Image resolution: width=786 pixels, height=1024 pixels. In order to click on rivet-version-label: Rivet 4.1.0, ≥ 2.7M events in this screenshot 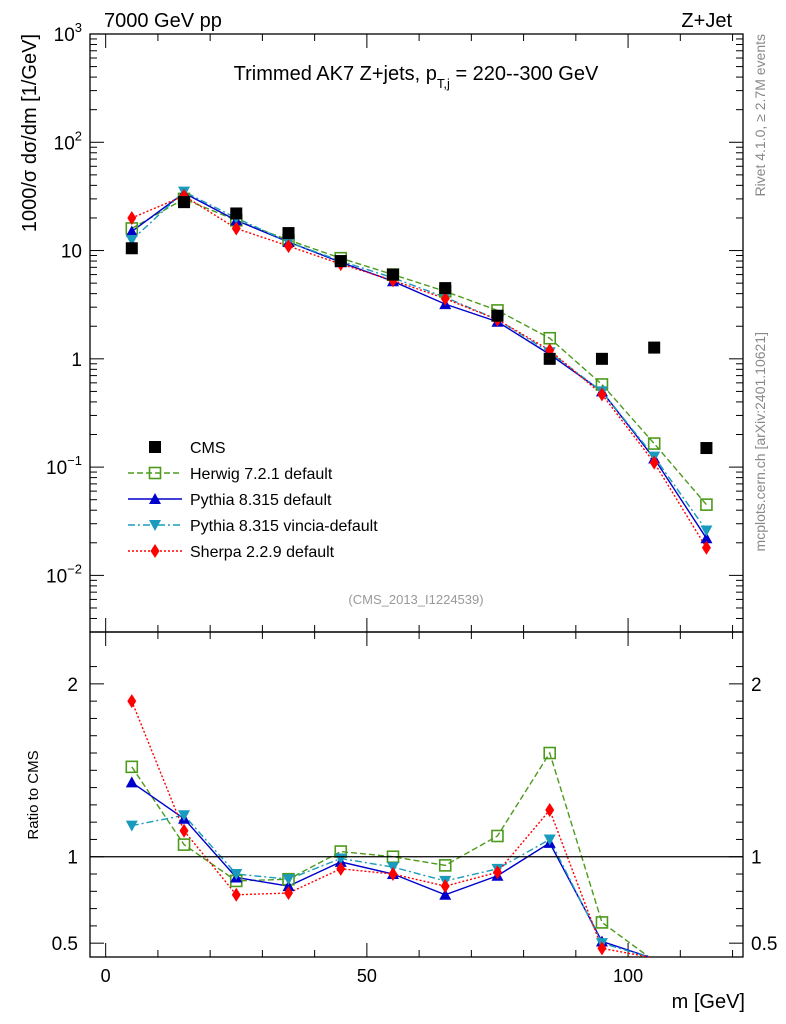, I will do `click(760, 115)`.